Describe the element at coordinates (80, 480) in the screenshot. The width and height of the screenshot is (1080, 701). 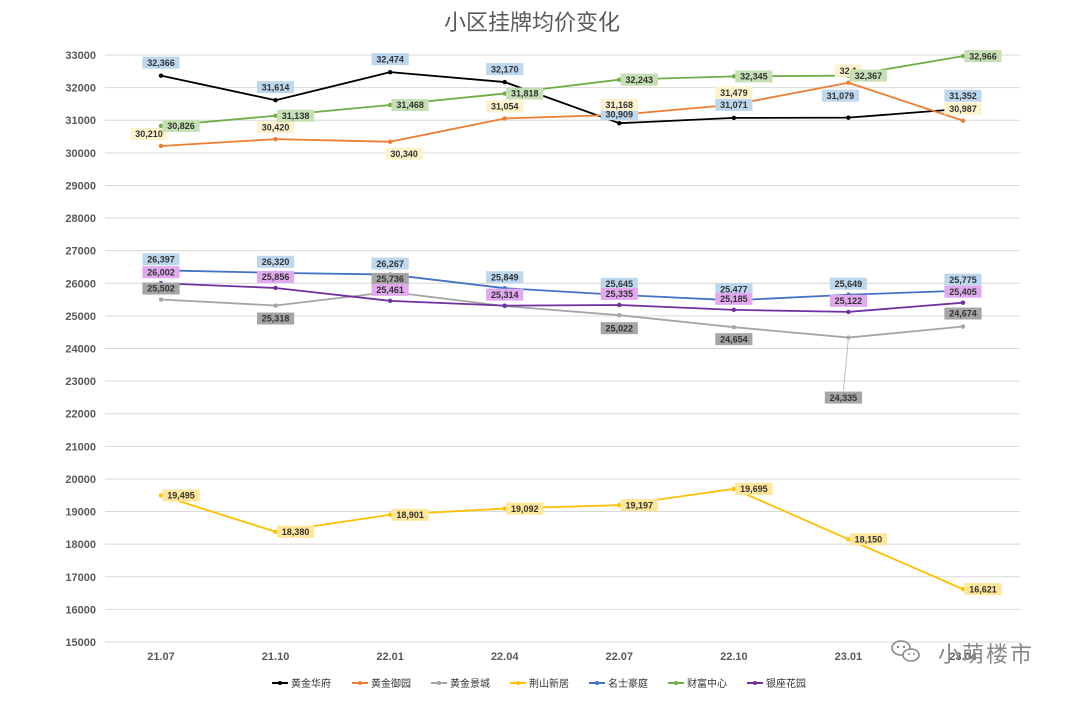
I see `y-tick-label: 20000` at that location.